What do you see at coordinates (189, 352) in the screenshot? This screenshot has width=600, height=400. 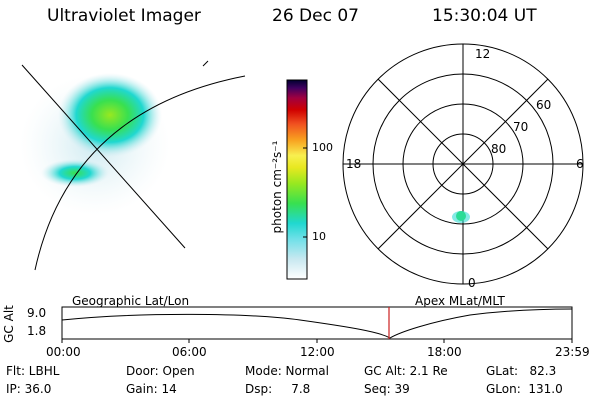 I see `x-tick-label-0600: 06:00` at bounding box center [189, 352].